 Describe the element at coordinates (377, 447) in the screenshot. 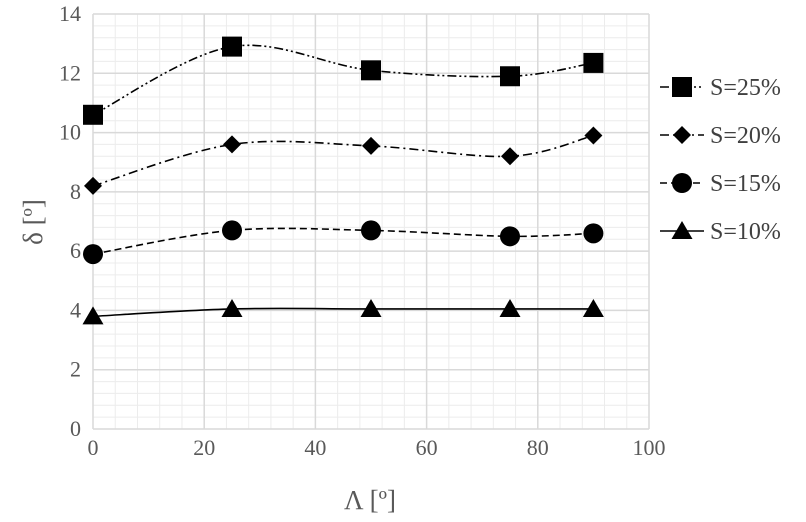

I see `x-tick-labels: 0 20 40 60 80 100` at that location.